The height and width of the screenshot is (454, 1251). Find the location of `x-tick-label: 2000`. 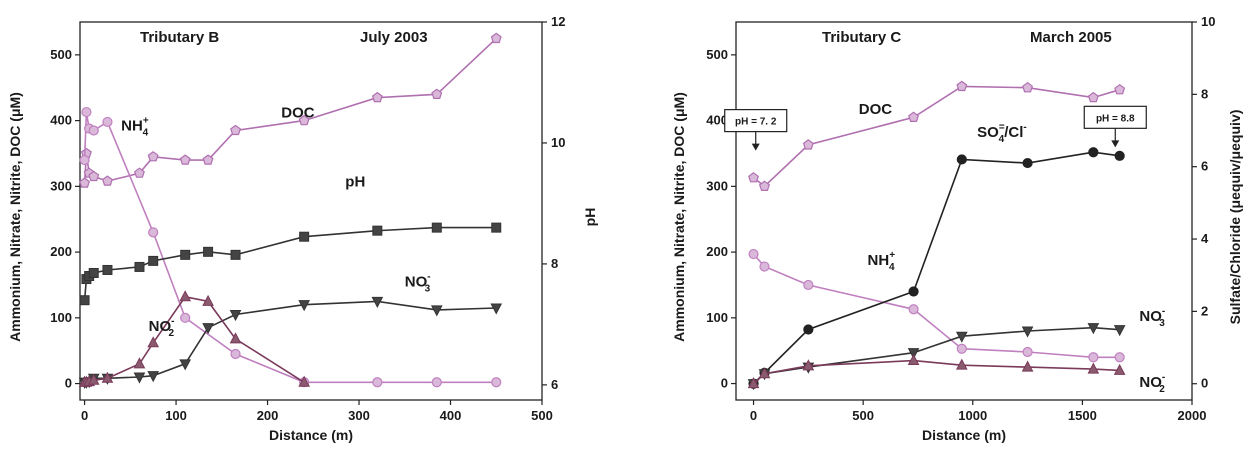

x-tick-label: 2000 is located at coordinates (1192, 415).